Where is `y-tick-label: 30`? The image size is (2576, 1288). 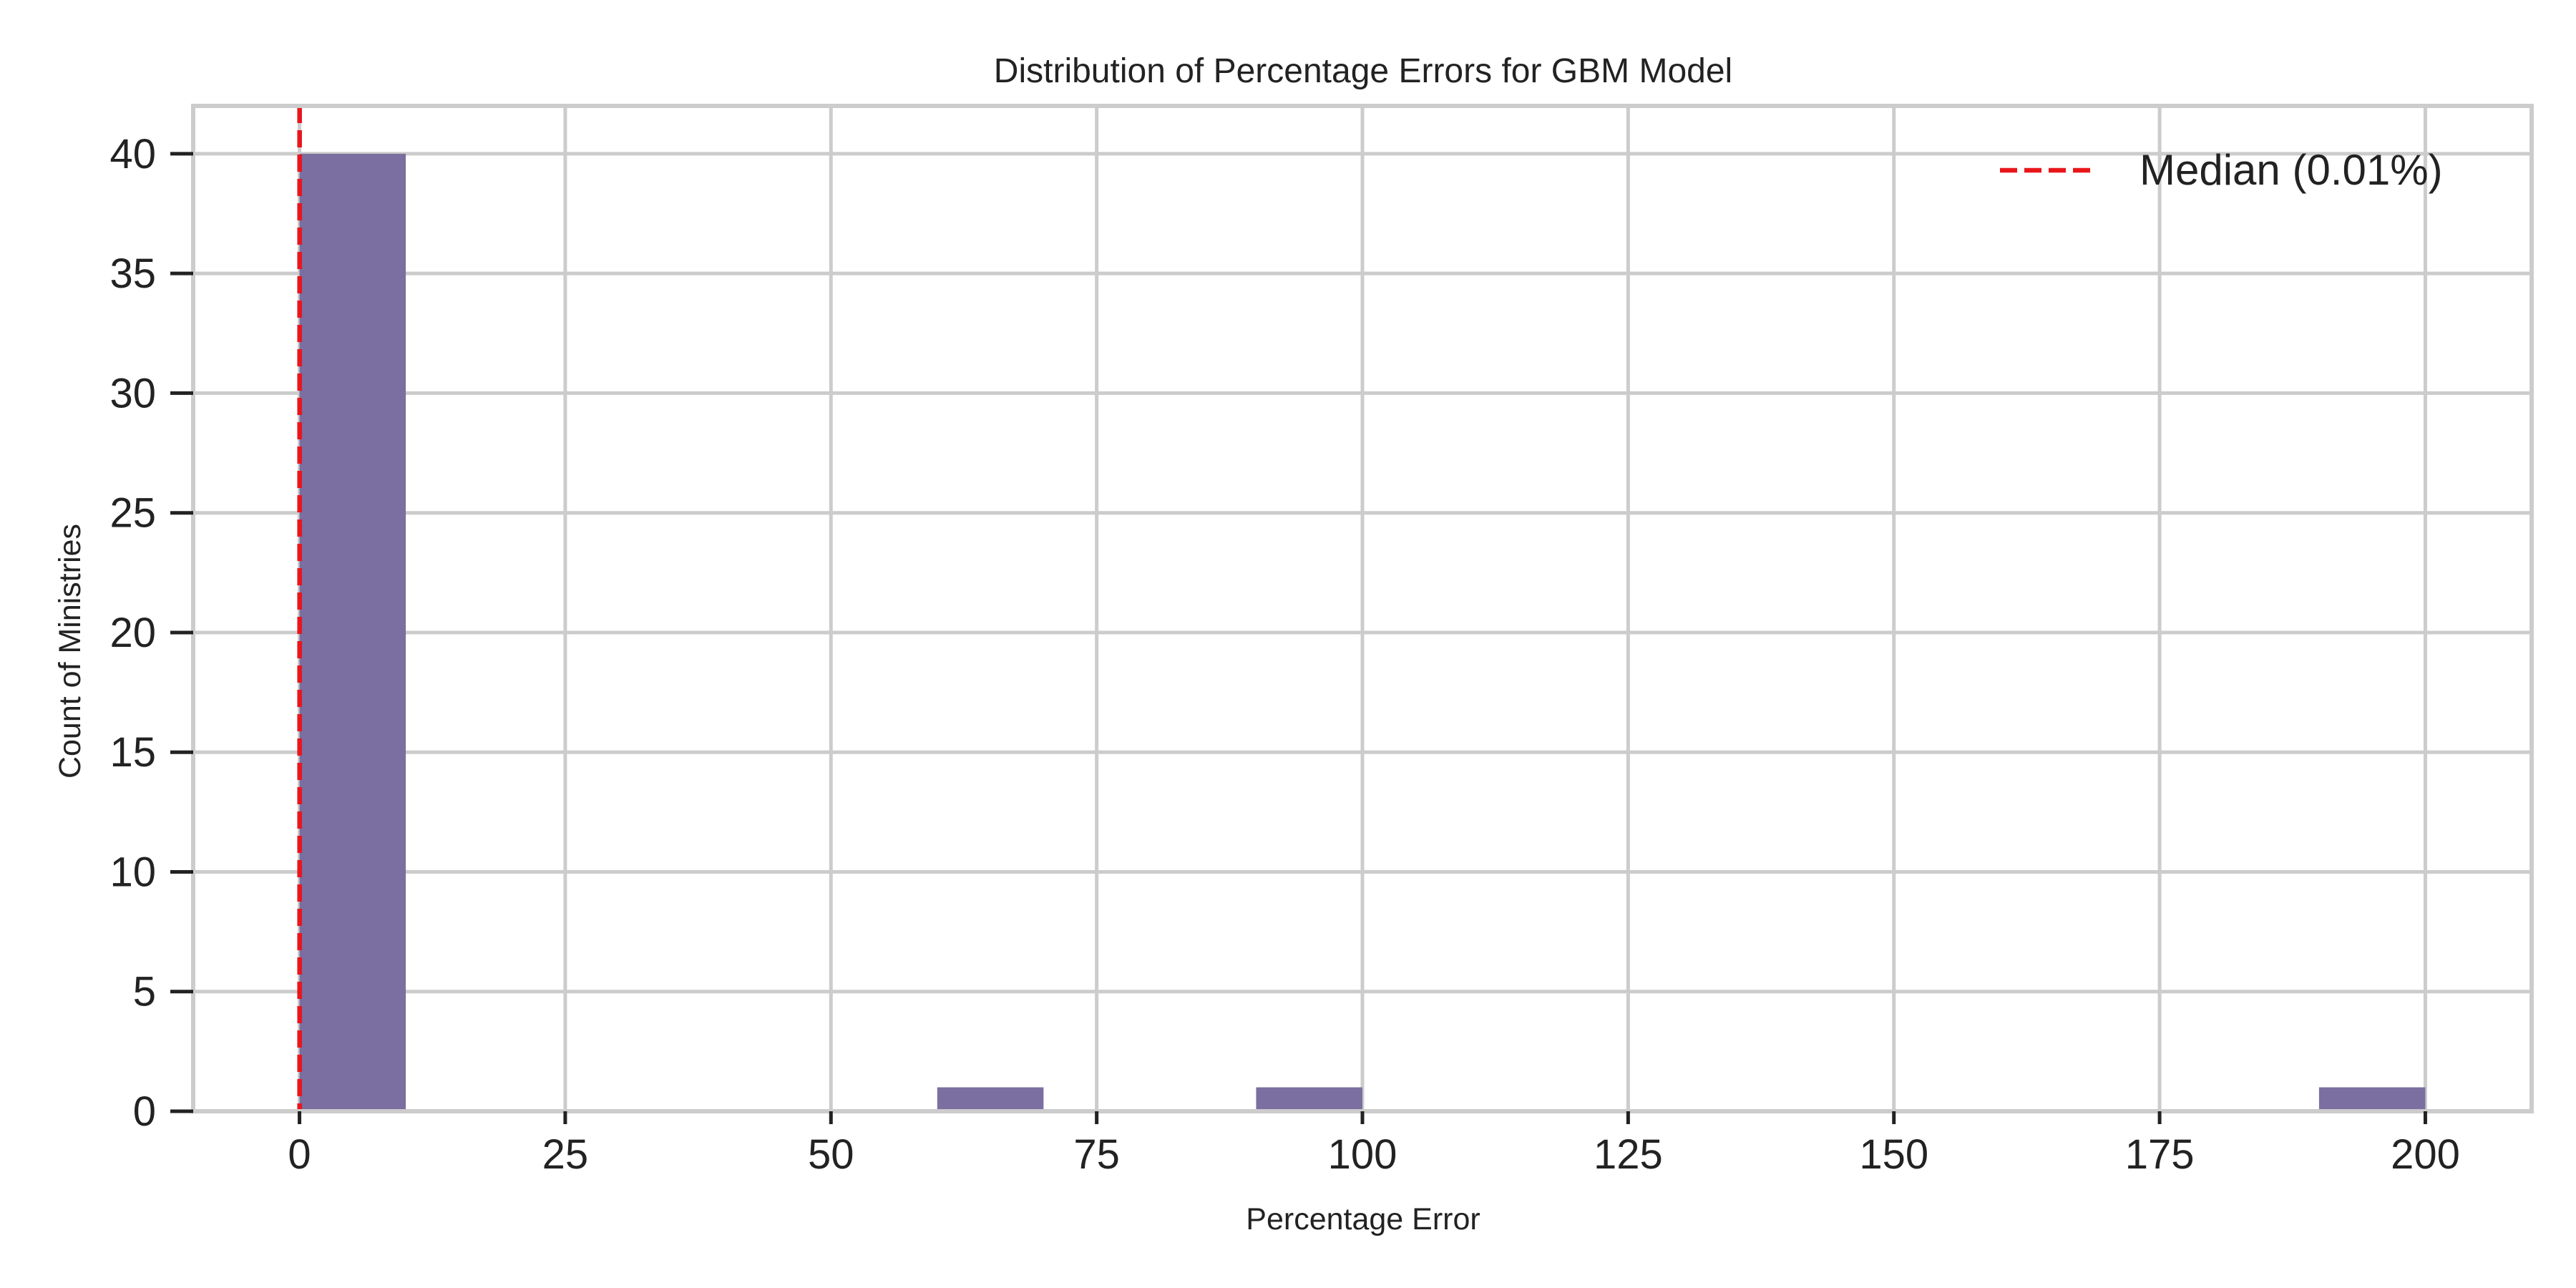
y-tick-label: 30 is located at coordinates (132, 393).